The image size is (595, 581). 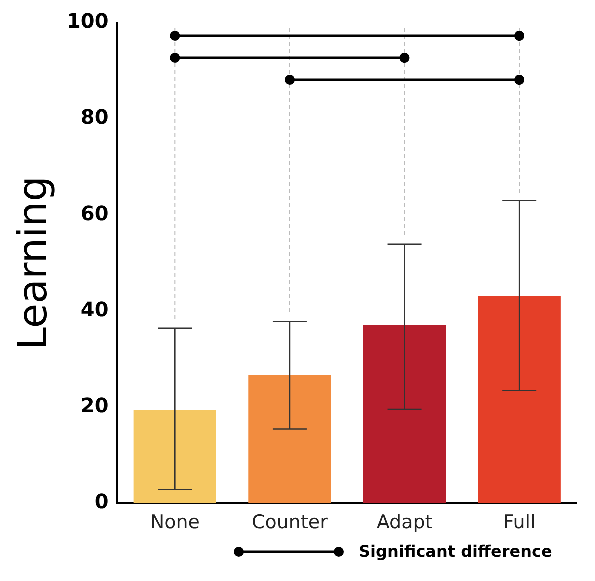 I want to click on y-tick-label: 0, so click(x=101, y=501).